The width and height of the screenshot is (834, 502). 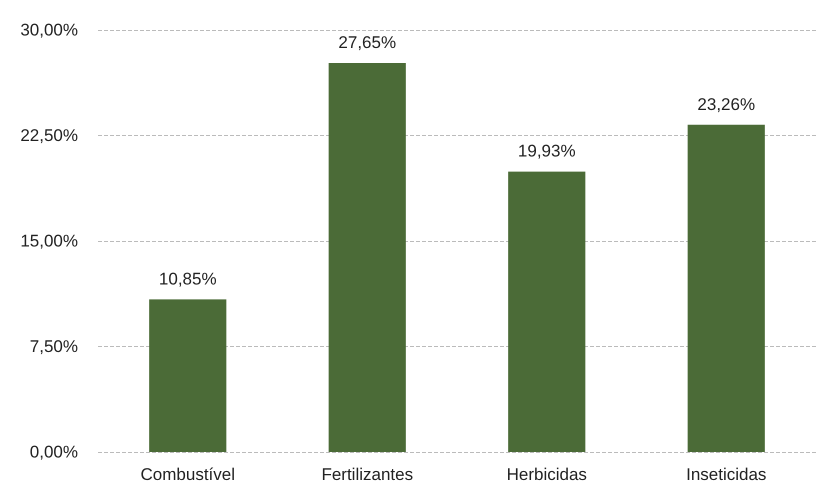 I want to click on data-label: 23,26%, so click(x=726, y=104).